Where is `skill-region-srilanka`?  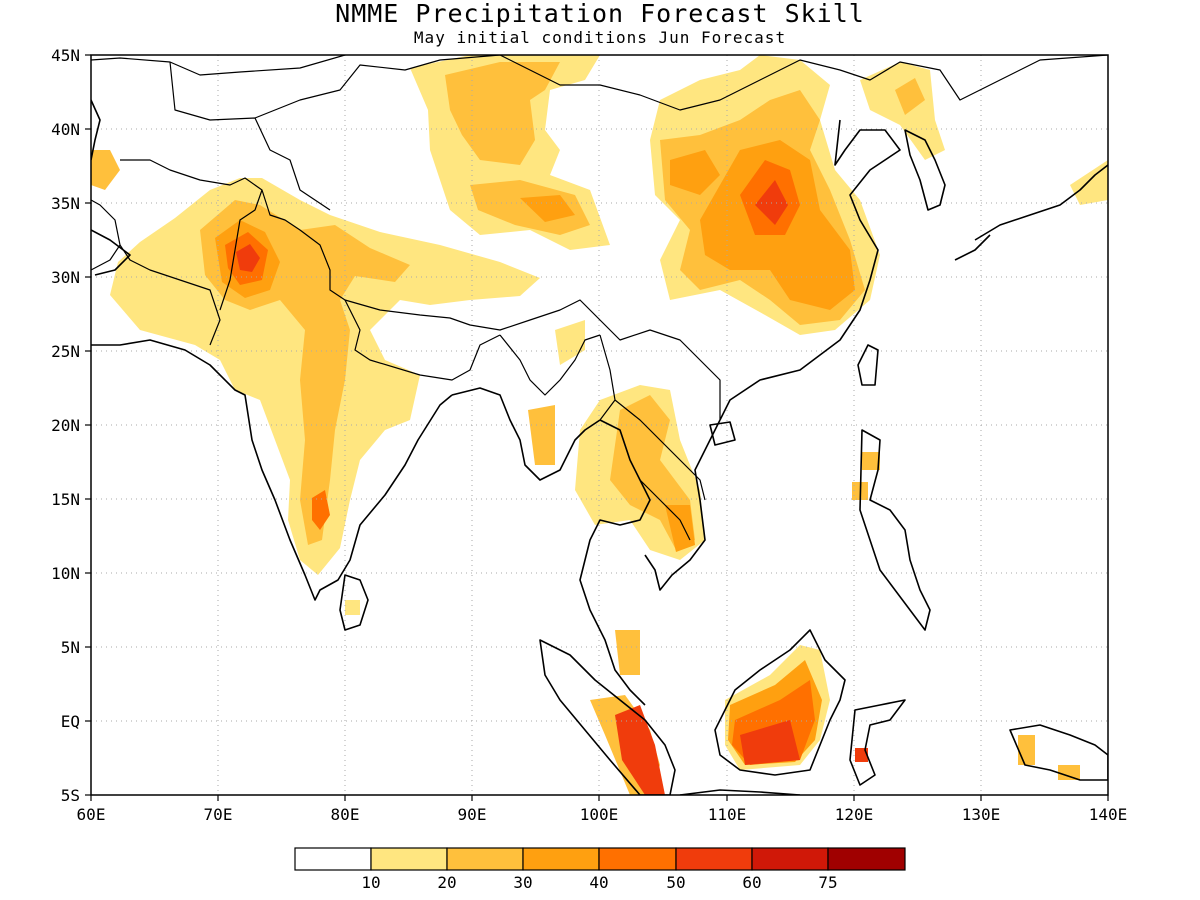 skill-region-srilanka is located at coordinates (352, 607).